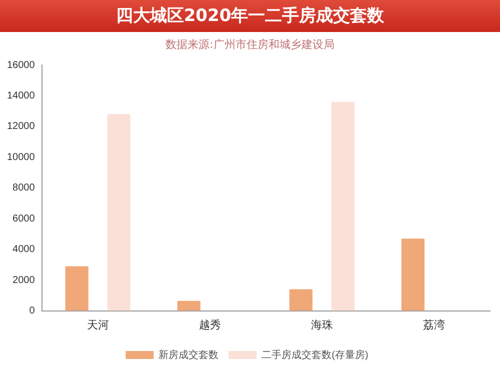 This screenshot has height=370, width=500. Describe the element at coordinates (97, 325) in the screenshot. I see `x-tick-label: 天河` at that location.